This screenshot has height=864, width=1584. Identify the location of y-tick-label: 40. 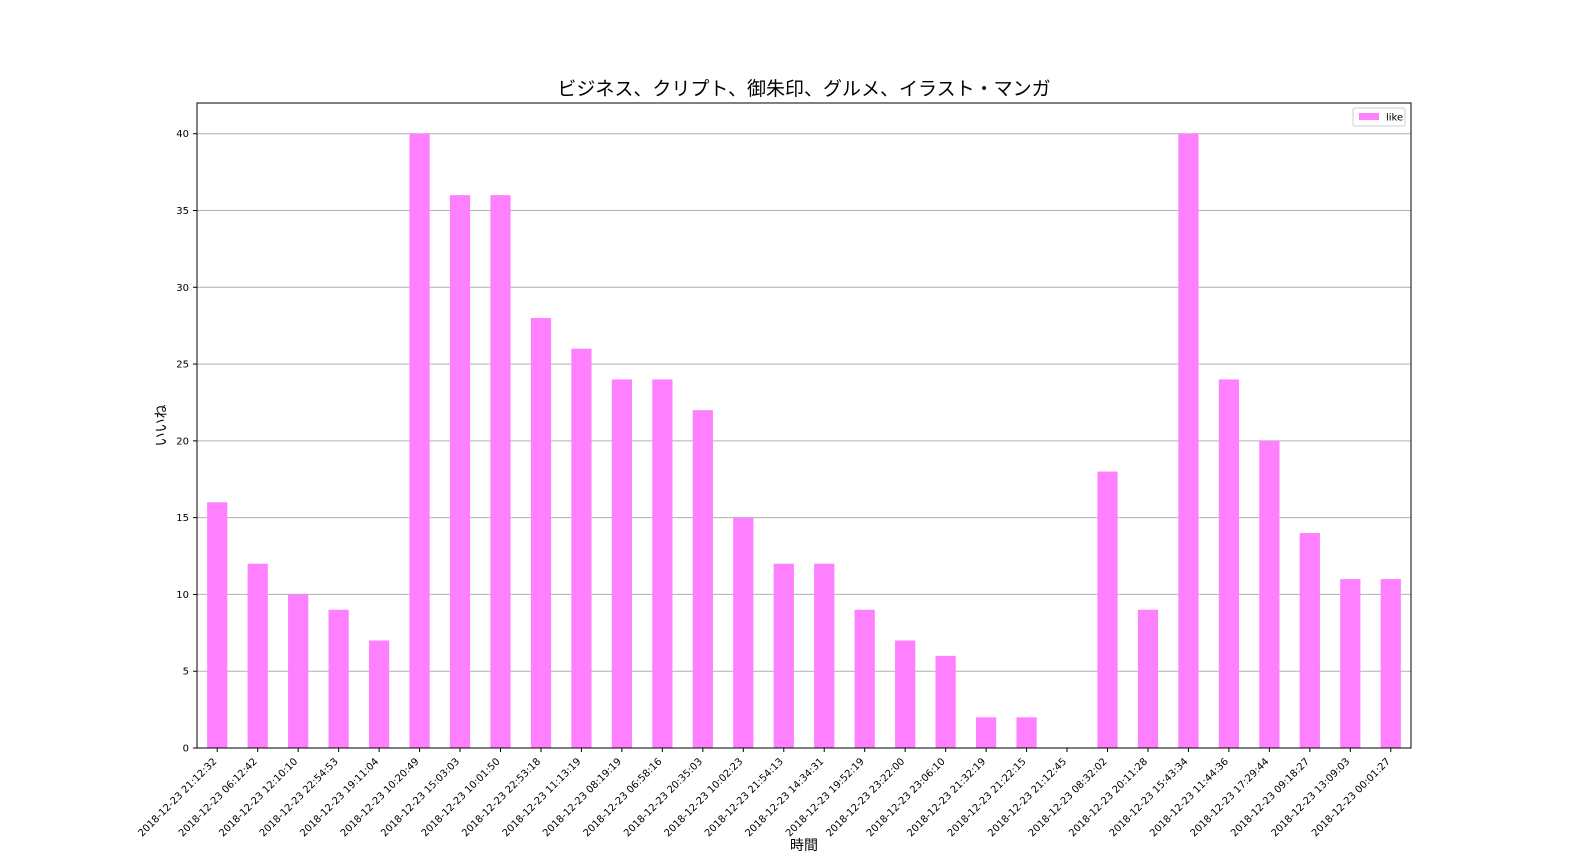
(182, 134).